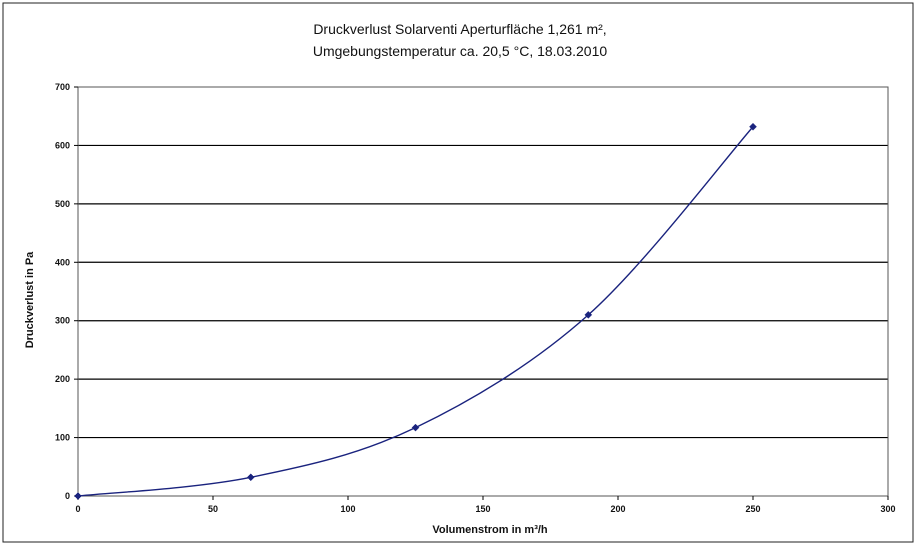 Image resolution: width=917 pixels, height=550 pixels. What do you see at coordinates (752, 509) in the screenshot?
I see `x-tick-label: 250` at bounding box center [752, 509].